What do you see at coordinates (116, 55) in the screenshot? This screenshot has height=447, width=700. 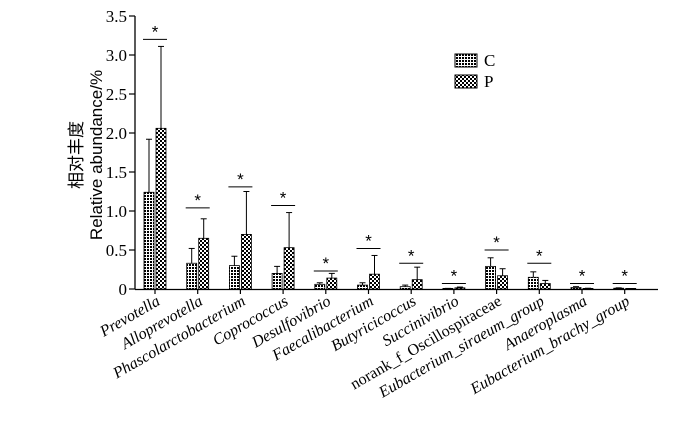 I see `y-tick-label: 3.0` at bounding box center [116, 55].